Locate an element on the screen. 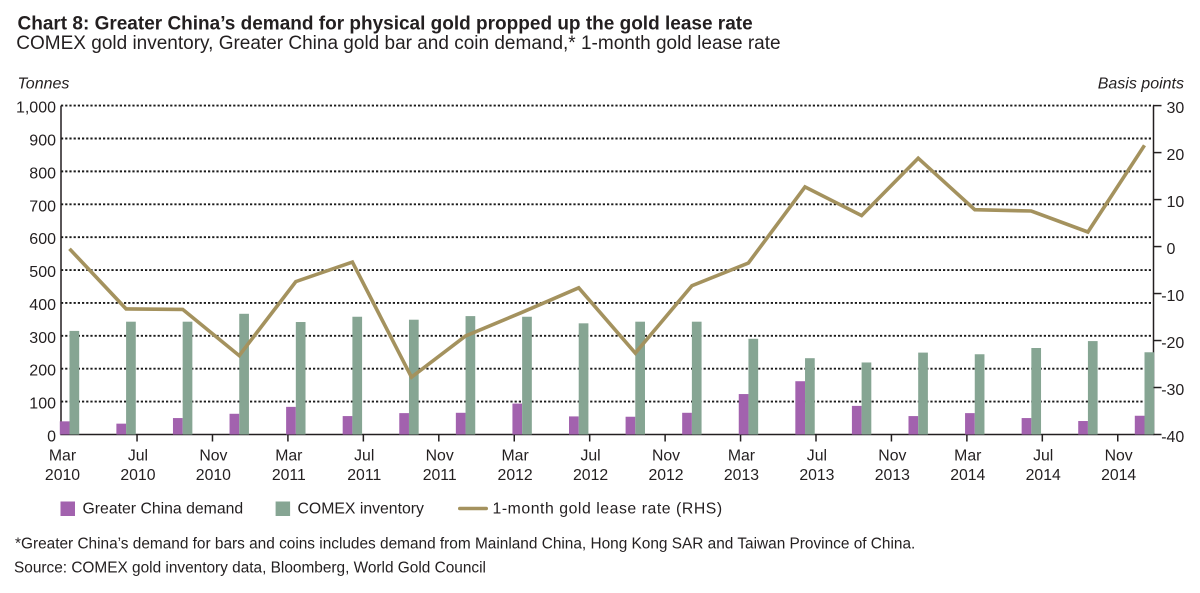 The width and height of the screenshot is (1200, 593). svg-text: 700 is located at coordinates (42, 206).